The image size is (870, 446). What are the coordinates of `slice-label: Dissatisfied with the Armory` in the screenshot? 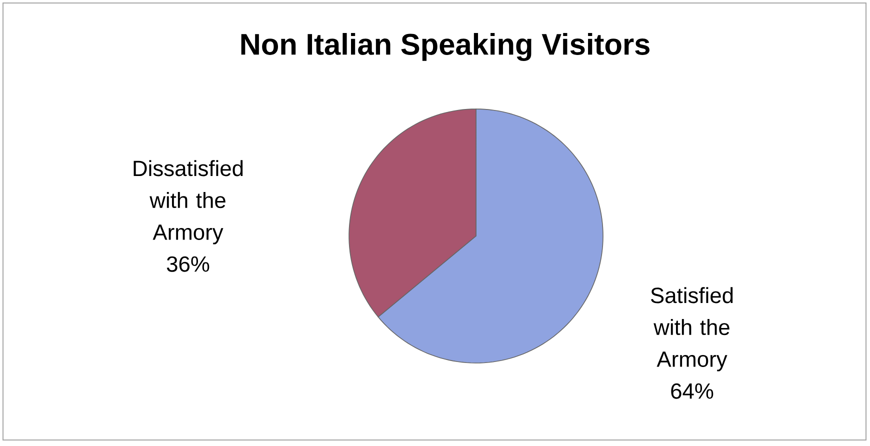 It's located at (188, 202).